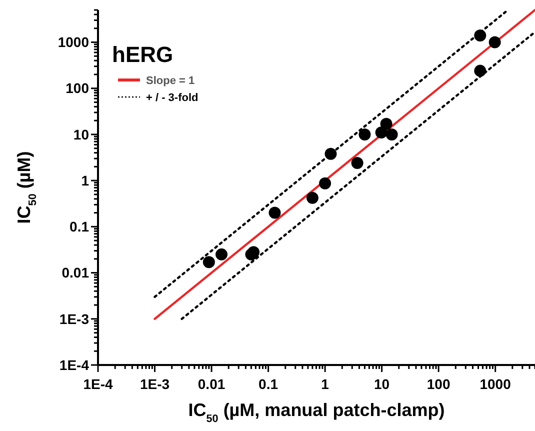 This screenshot has width=535, height=431. I want to click on x-tick-label: 100, so click(438, 384).